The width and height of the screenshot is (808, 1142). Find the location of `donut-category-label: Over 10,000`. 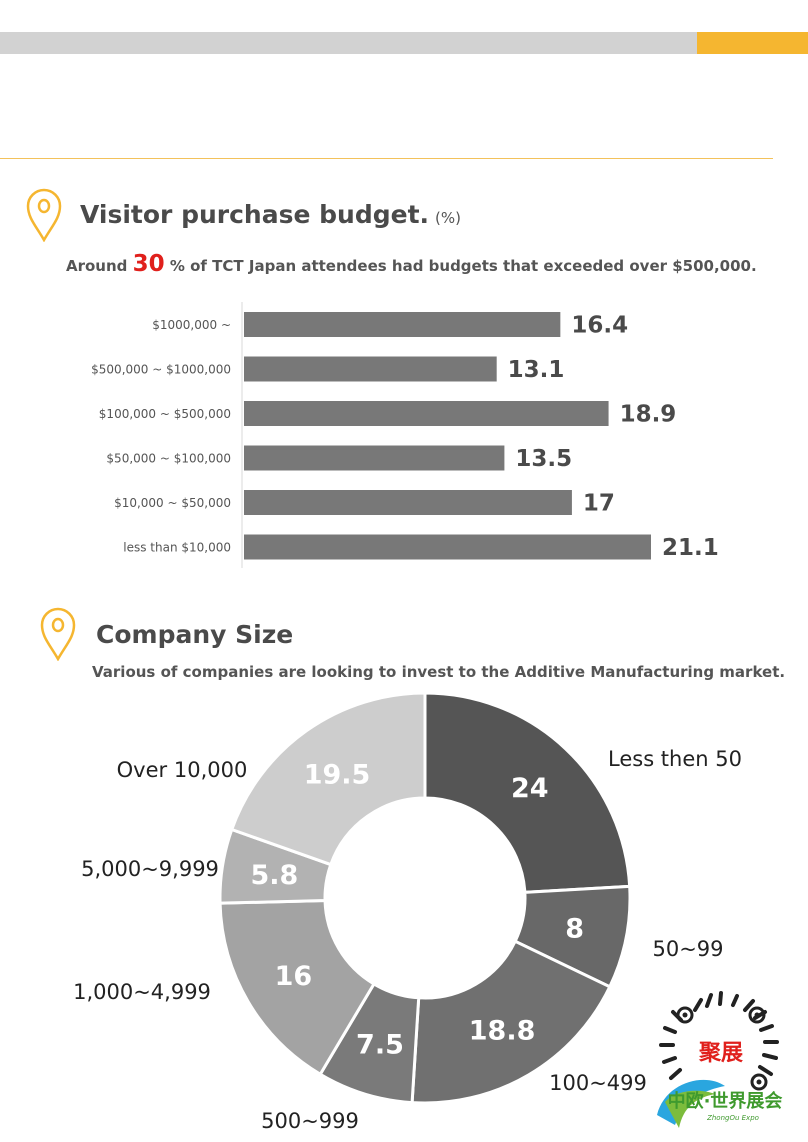

donut-category-label: Over 10,000 is located at coordinates (182, 770).